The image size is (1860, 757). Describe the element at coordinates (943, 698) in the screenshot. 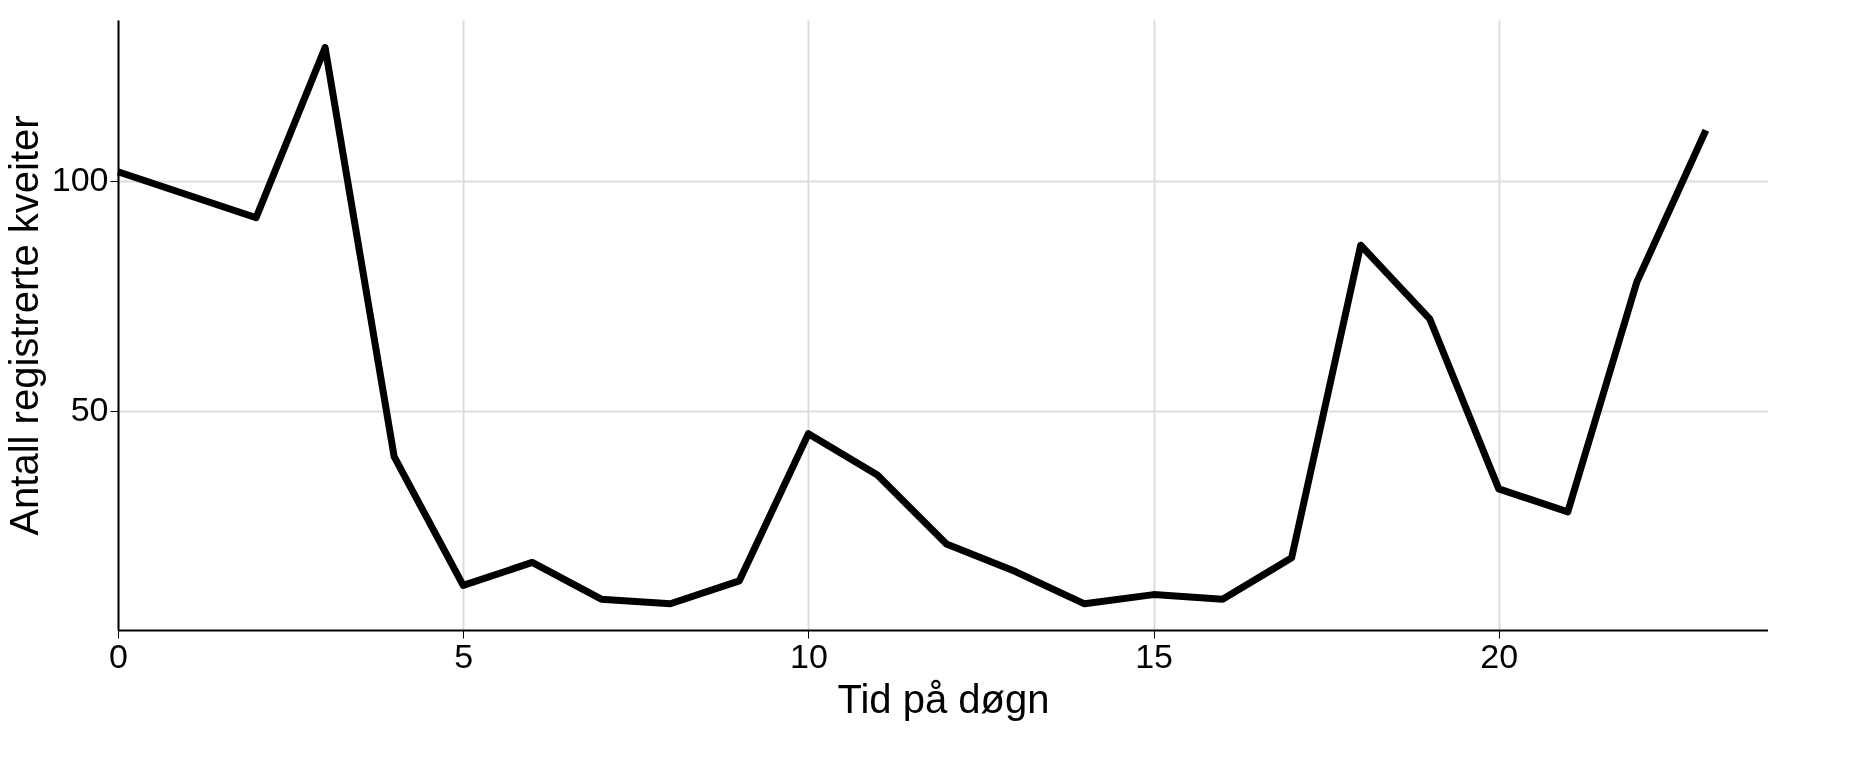

I see `x-axis-title: Tid på døgn` at that location.